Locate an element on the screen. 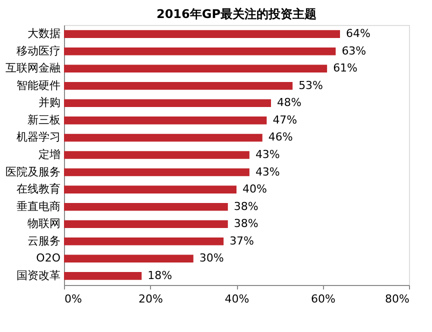  x-tick-label: 0% is located at coordinates (73, 299).